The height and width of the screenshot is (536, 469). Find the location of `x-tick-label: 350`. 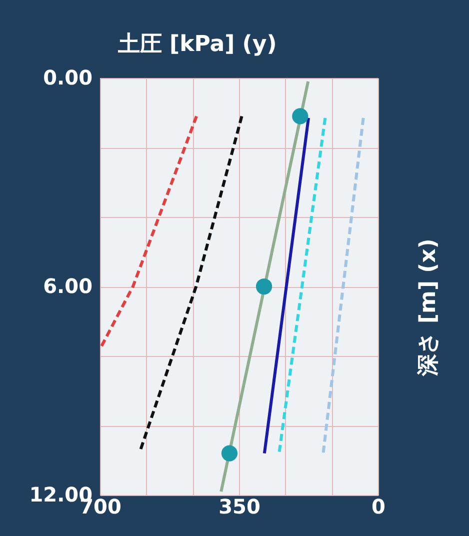

x-tick-label: 350 is located at coordinates (239, 506).